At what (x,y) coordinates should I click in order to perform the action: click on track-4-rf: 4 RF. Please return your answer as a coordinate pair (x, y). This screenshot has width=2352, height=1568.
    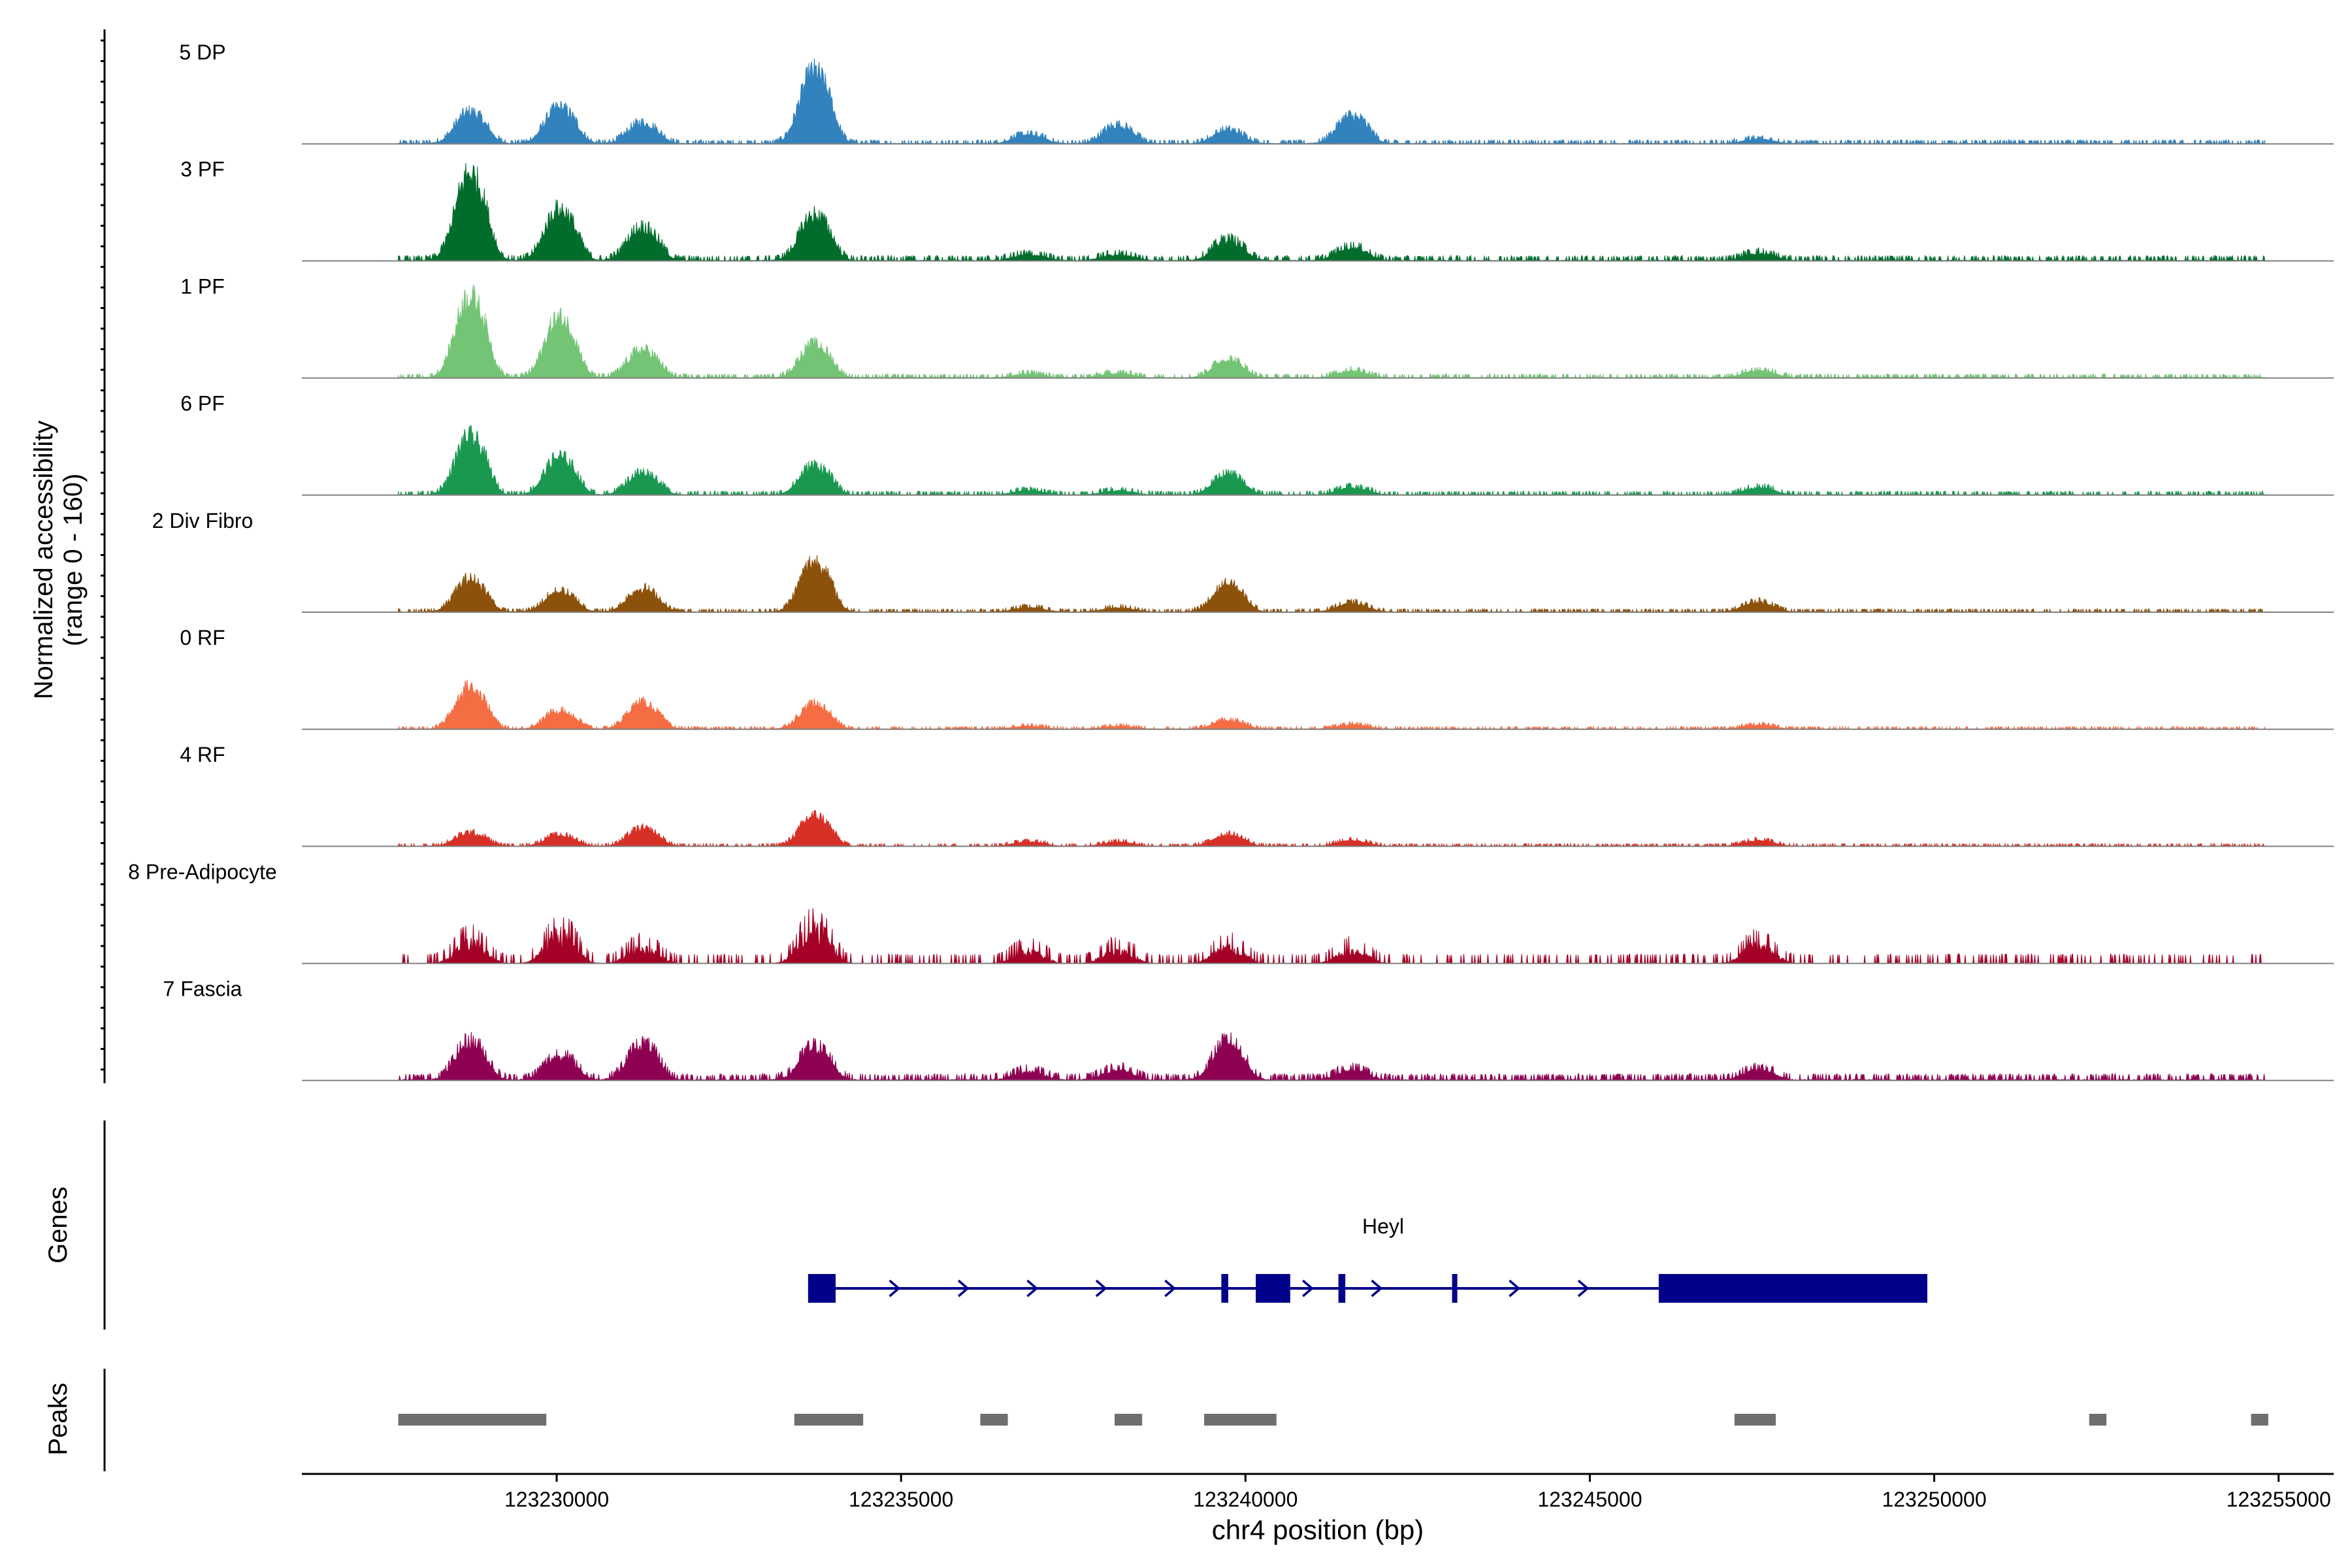
    Looking at the image, I should click on (1257, 795).